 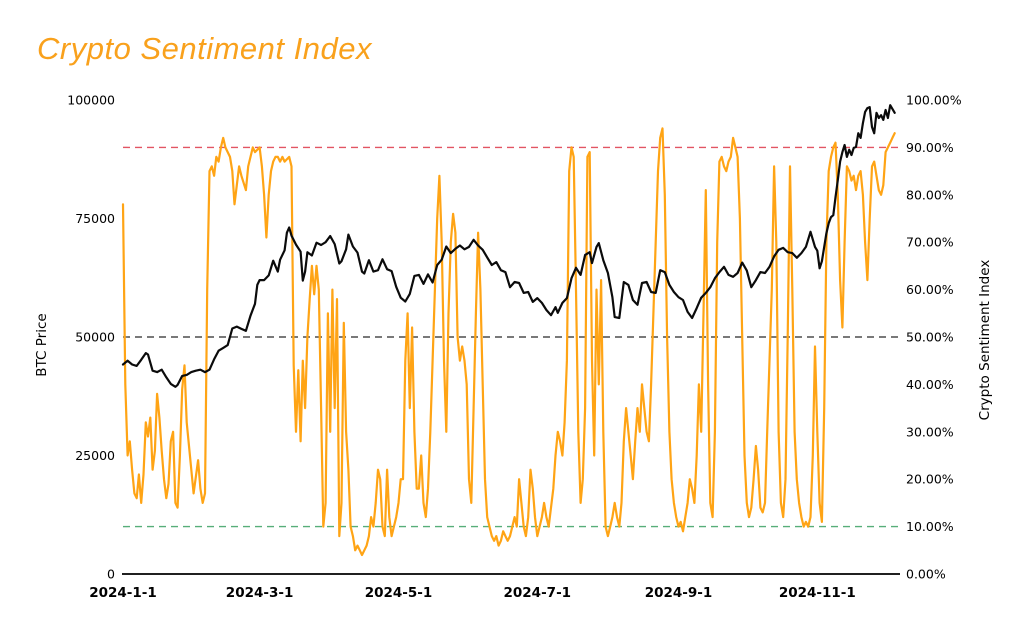 I want to click on left-axis-tick-label: 50000, so click(x=95, y=337).